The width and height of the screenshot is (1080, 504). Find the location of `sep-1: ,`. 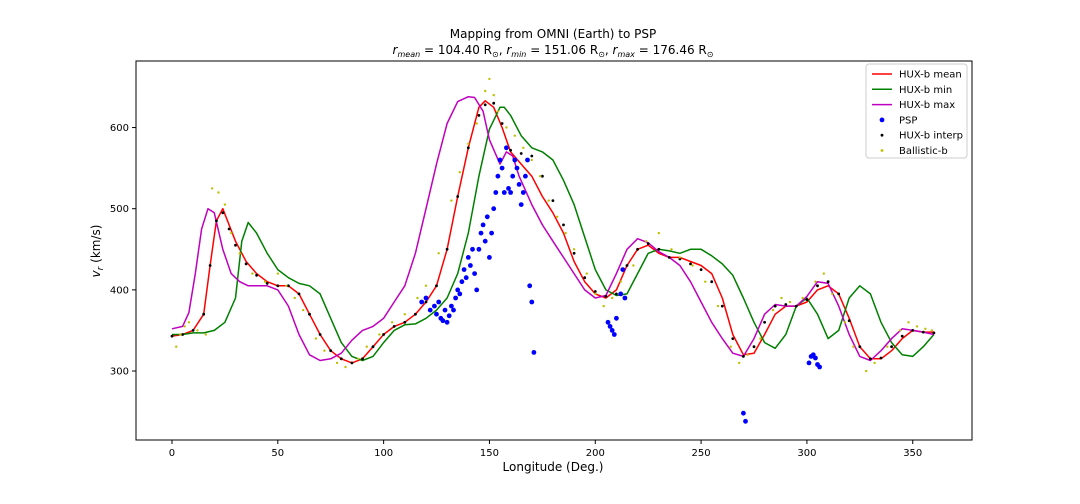

sep-1: , is located at coordinates (503, 50).